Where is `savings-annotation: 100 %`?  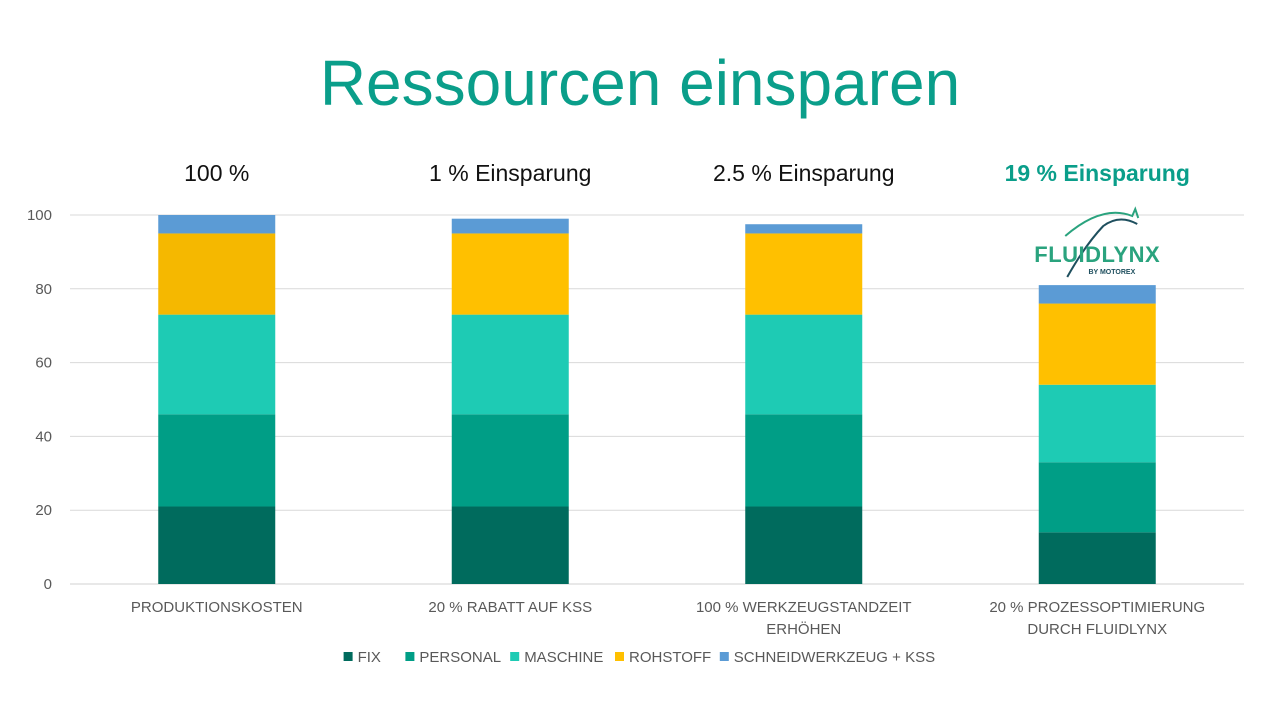 savings-annotation: 100 % is located at coordinates (216, 173).